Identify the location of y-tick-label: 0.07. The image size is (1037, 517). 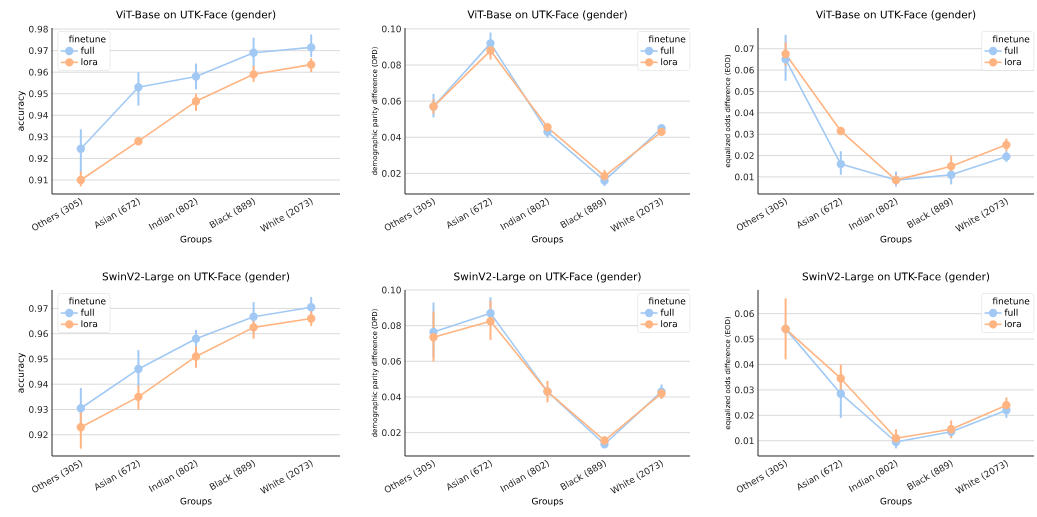
(744, 49).